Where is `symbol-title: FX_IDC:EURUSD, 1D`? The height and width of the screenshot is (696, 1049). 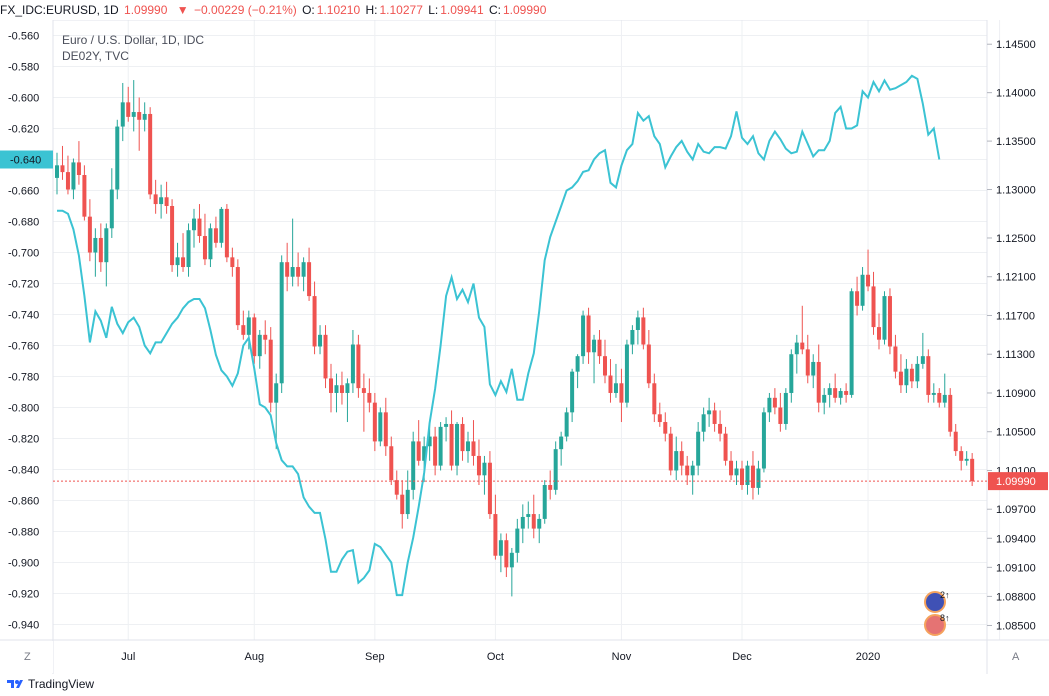 symbol-title: FX_IDC:EURUSD, 1D is located at coordinates (59, 10).